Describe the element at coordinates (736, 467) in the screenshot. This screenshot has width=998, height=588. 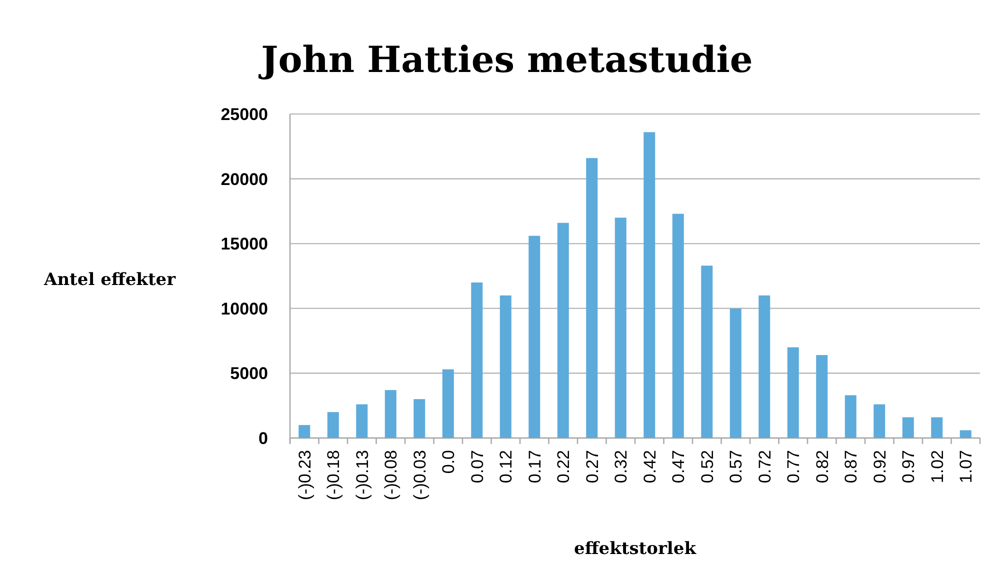
I see `x-tick-label: 0.57` at that location.